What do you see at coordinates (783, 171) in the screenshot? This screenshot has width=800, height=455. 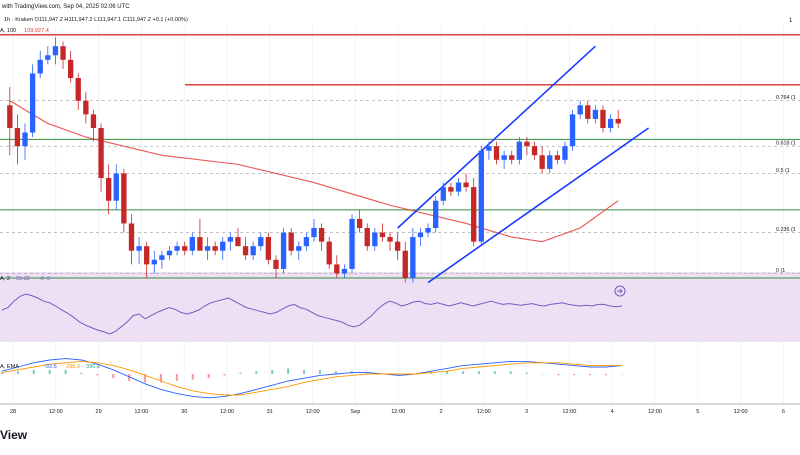 I see `fib-level-label: 0.5 (1` at bounding box center [783, 171].